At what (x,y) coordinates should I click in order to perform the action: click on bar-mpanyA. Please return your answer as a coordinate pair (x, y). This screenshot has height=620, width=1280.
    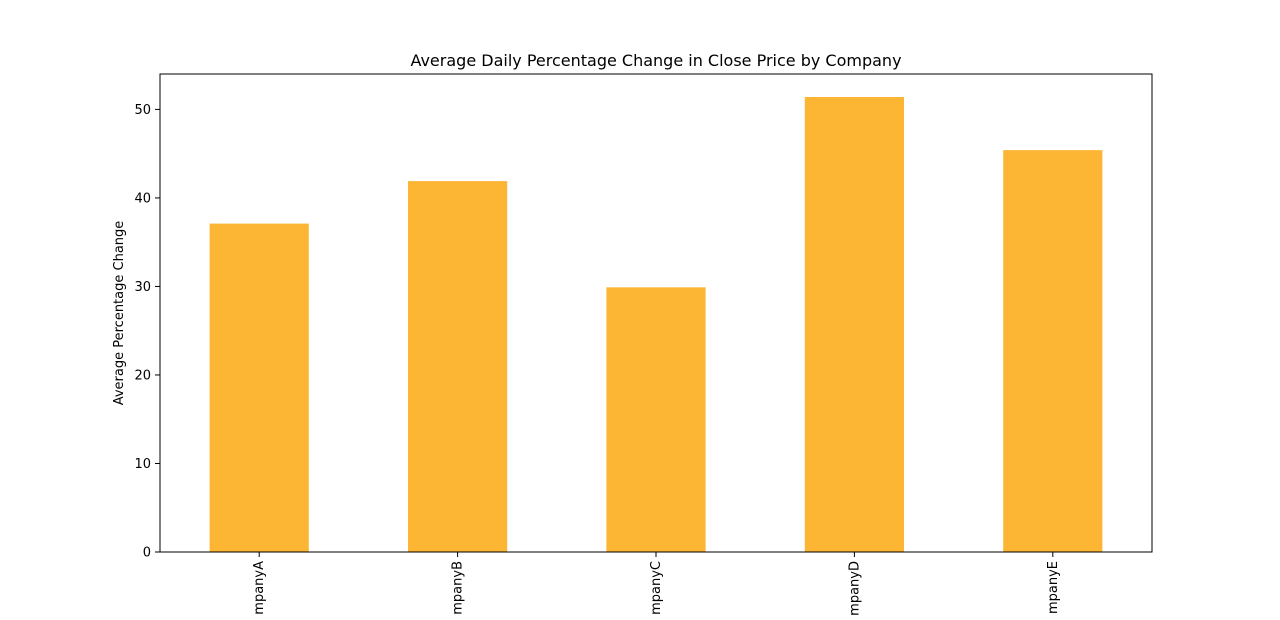
    Looking at the image, I should click on (259, 387).